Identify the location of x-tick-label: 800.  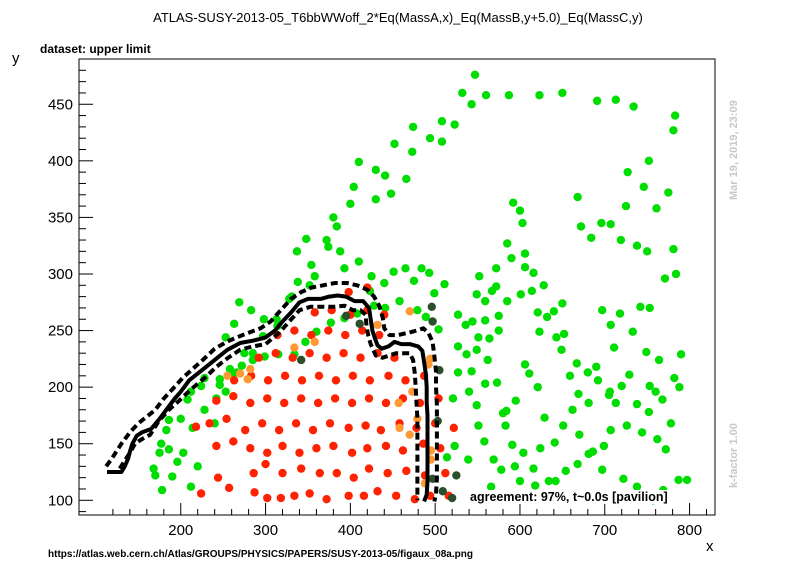
(689, 530).